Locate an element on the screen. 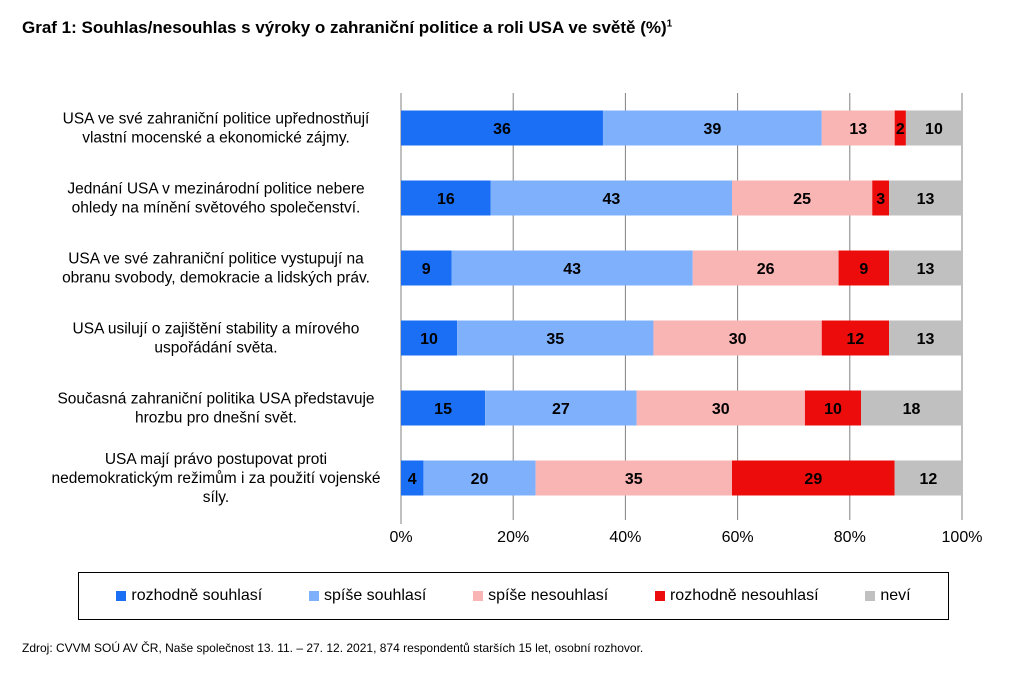 The image size is (1013, 676). data-label: 16 is located at coordinates (446, 199).